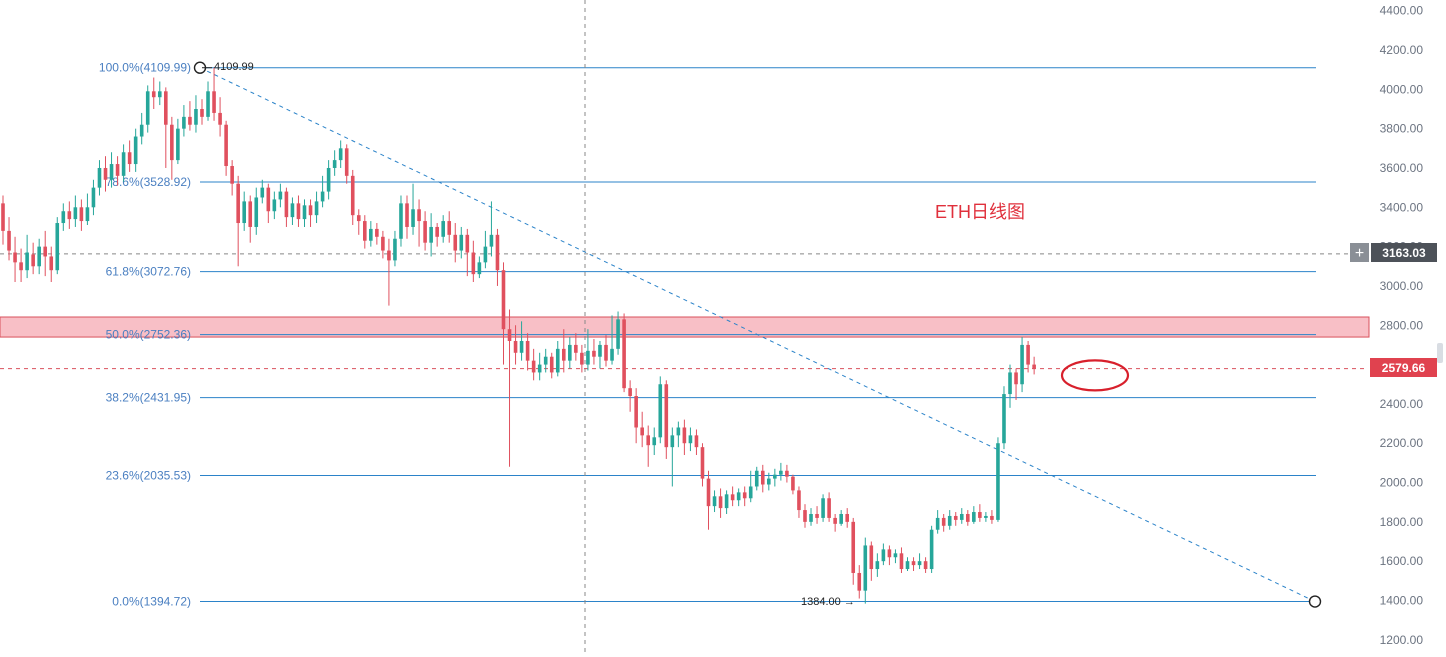 The image size is (1446, 657). What do you see at coordinates (685, 327) in the screenshot?
I see `resistance-zone` at bounding box center [685, 327].